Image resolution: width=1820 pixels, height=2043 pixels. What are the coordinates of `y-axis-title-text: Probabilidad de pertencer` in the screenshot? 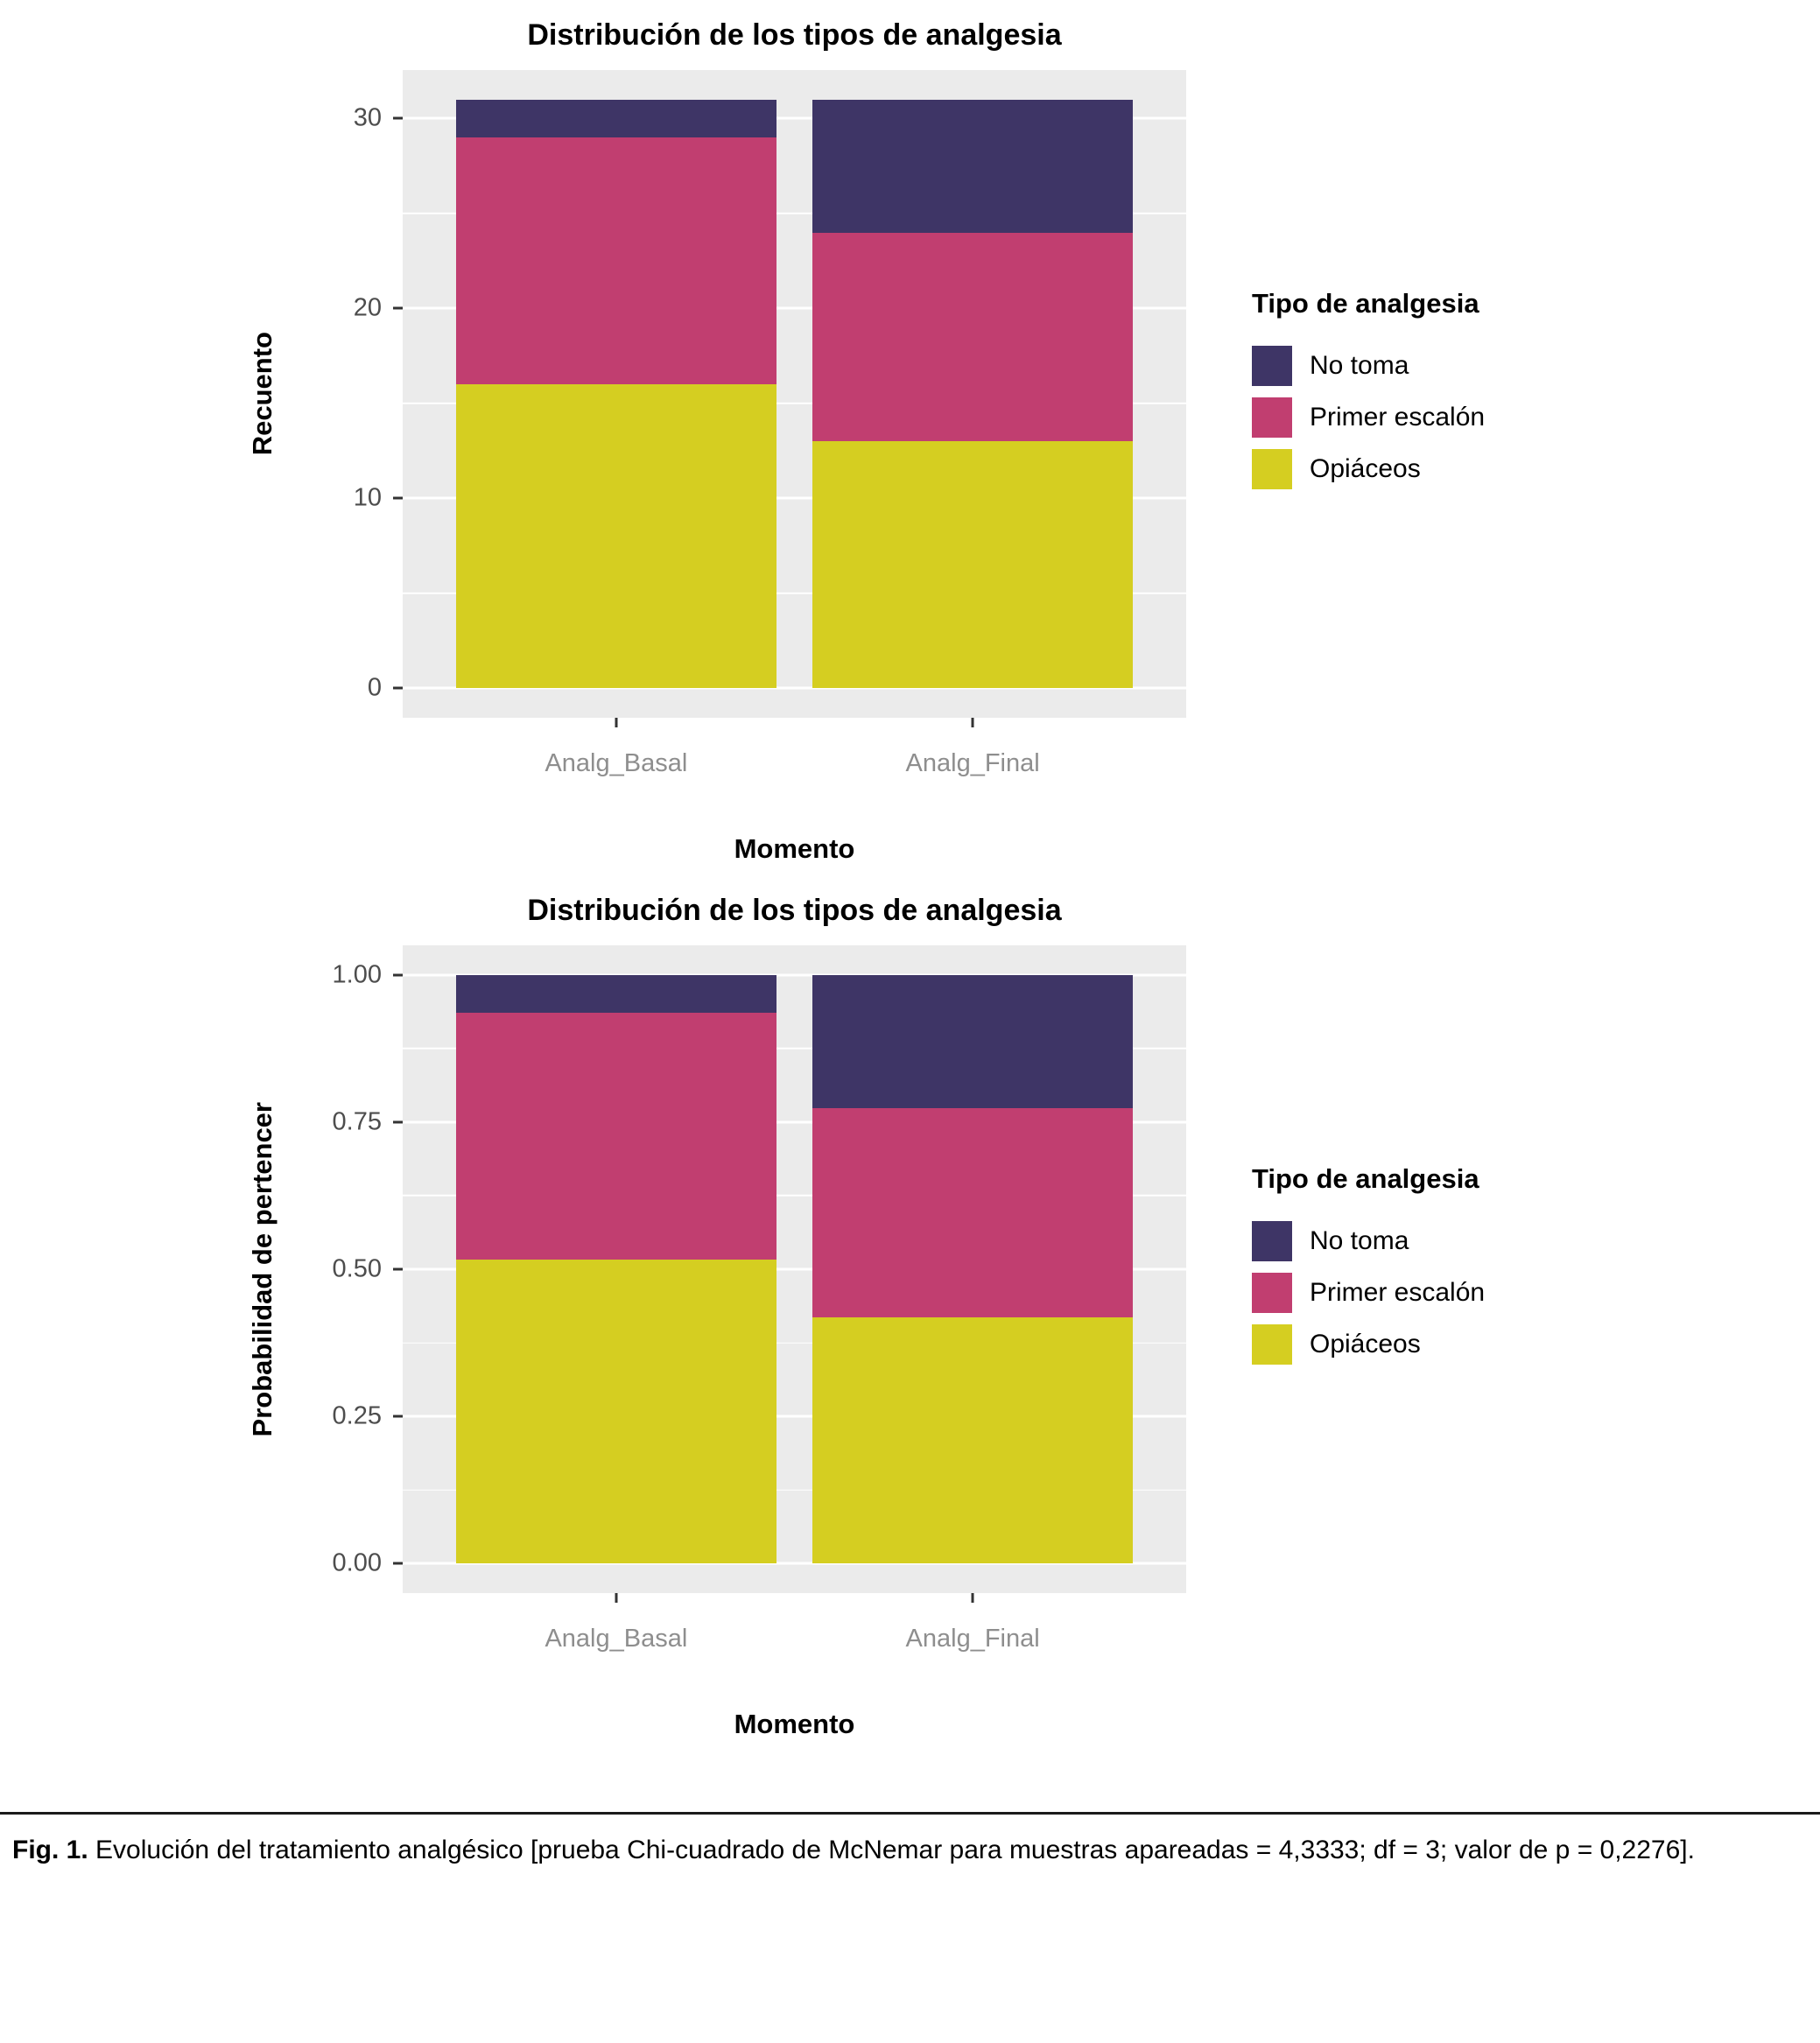 It's located at (262, 1269).